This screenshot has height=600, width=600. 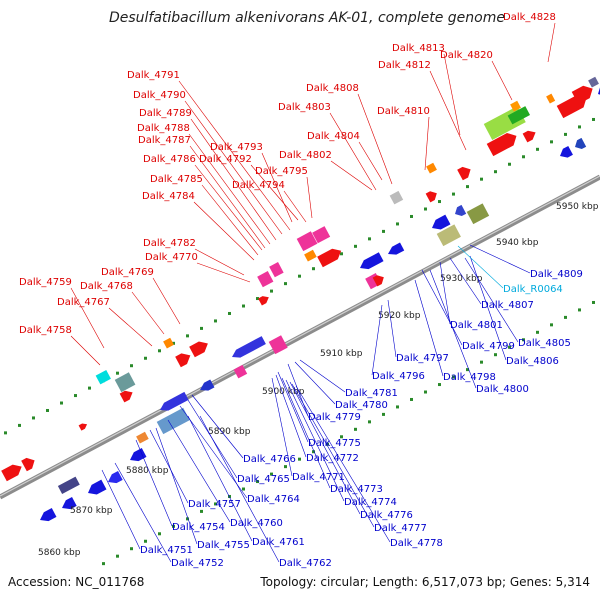 What do you see at coordinates (332, 458) in the screenshot?
I see `reverse-gene-label: Dalk_4772` at bounding box center [332, 458].